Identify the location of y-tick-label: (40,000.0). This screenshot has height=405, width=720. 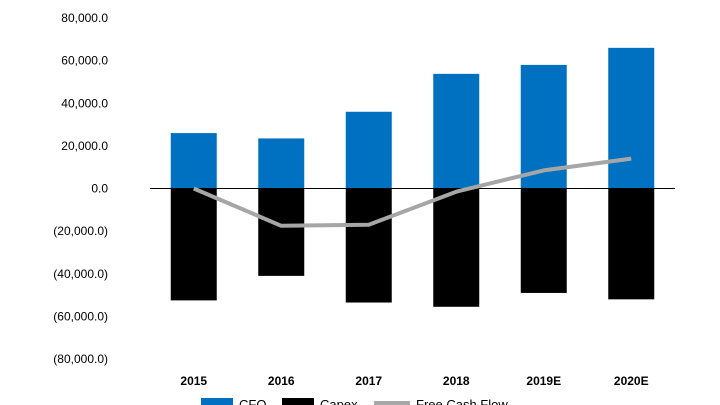
(80, 274).